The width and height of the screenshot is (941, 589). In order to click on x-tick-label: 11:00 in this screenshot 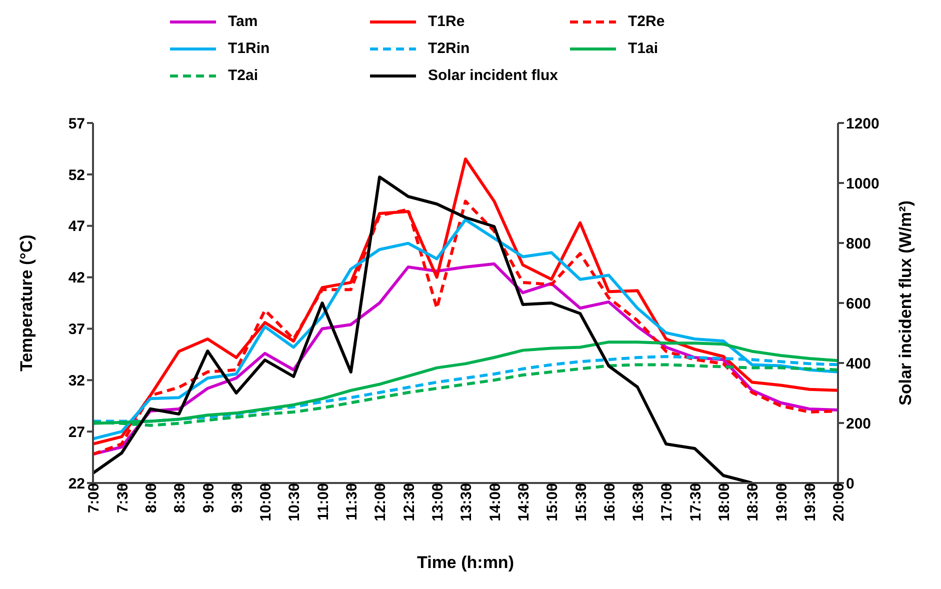, I will do `click(323, 502)`.